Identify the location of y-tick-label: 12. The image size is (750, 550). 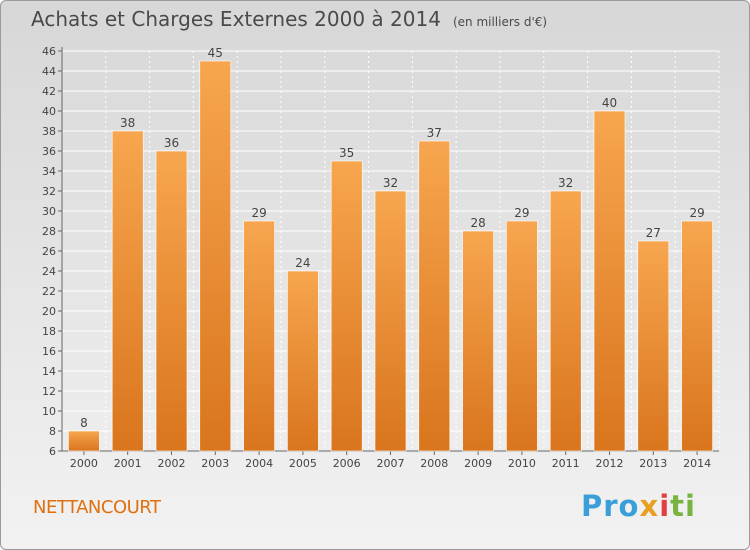
(49, 391).